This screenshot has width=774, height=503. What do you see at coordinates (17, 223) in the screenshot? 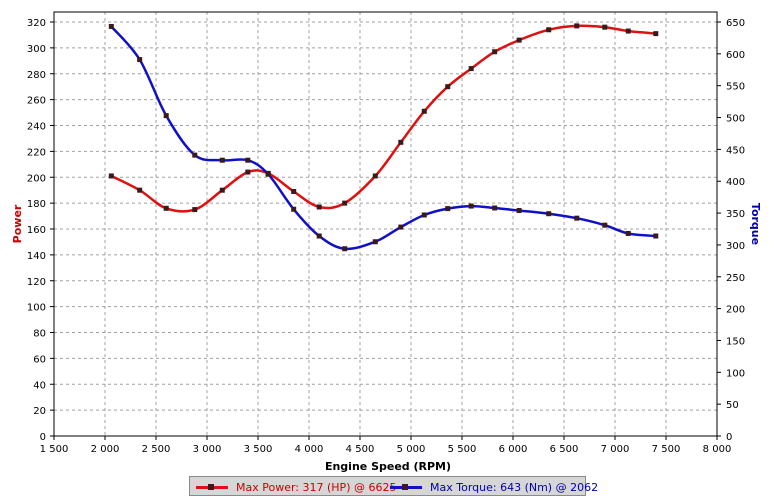
I see `y-axis-left-title: Power` at bounding box center [17, 223].